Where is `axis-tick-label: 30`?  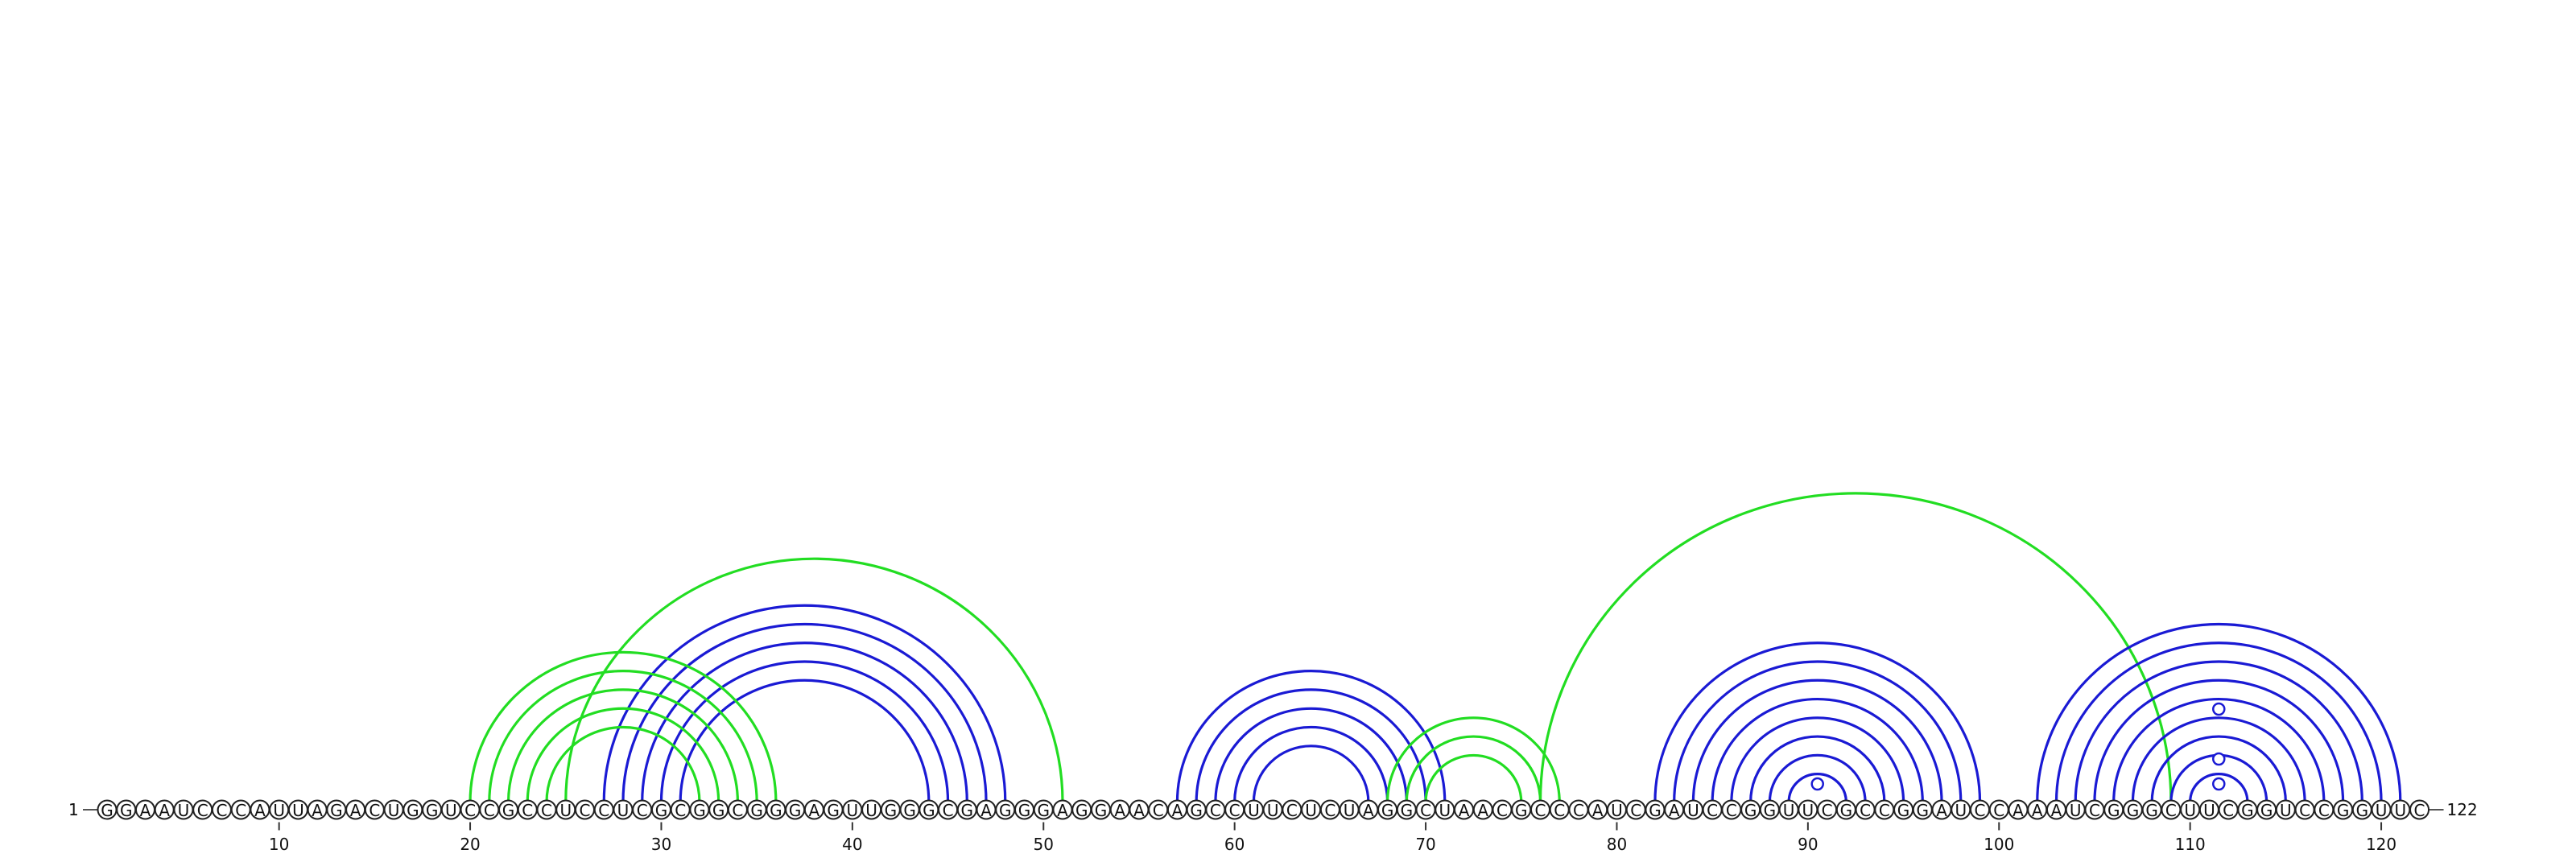 axis-tick-label: 30 is located at coordinates (661, 845).